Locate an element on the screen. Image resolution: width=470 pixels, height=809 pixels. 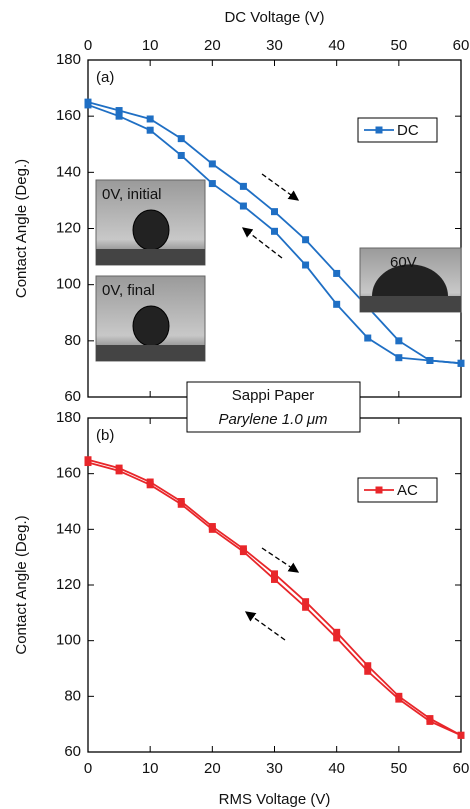
annotation-box is located at coordinates (273, 407).